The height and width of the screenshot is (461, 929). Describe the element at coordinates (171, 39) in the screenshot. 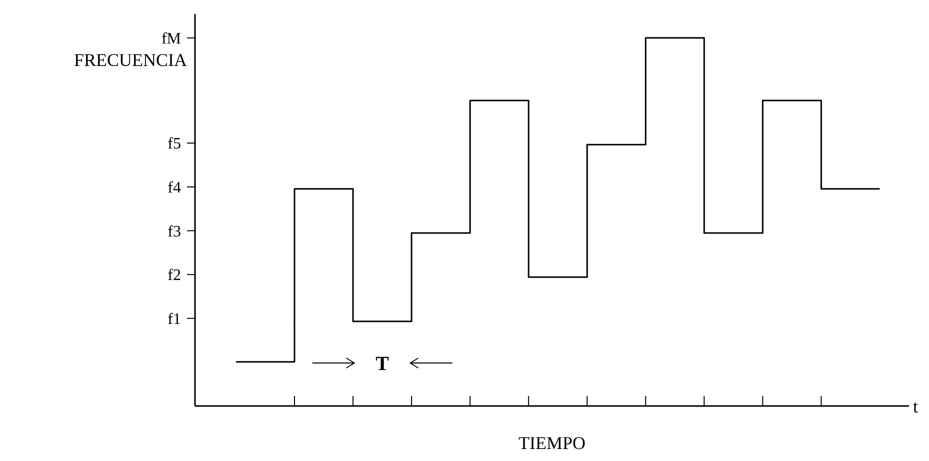

I see `text: fM` at that location.